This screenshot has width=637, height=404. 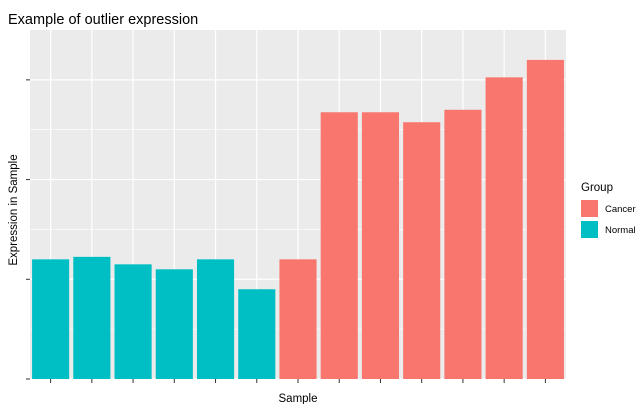 What do you see at coordinates (51, 319) in the screenshot?
I see `bar-1-normal` at bounding box center [51, 319].